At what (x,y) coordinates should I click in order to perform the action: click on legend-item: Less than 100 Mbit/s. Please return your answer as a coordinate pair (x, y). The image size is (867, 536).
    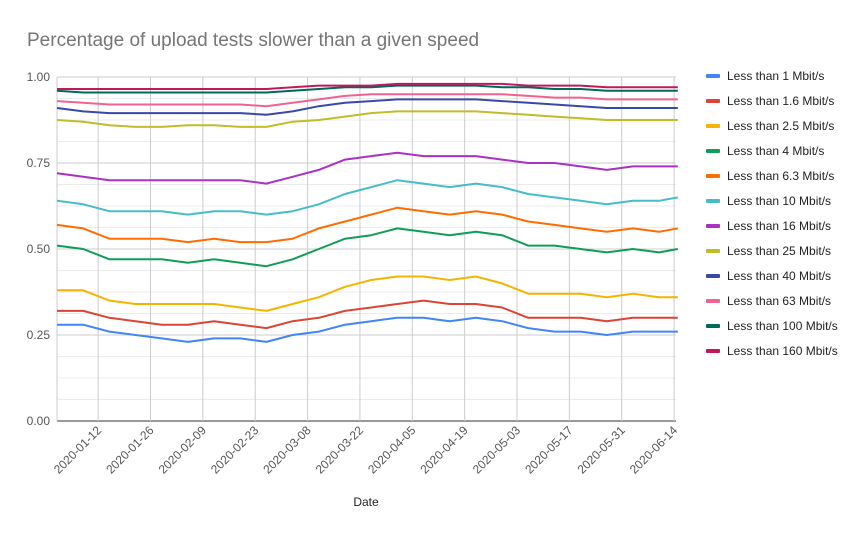
    Looking at the image, I should click on (772, 326).